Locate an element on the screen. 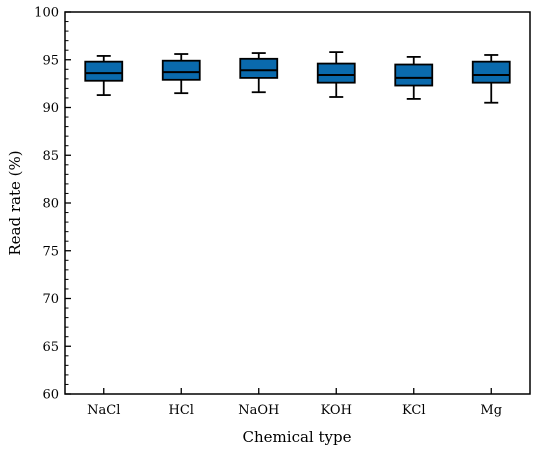 The image size is (550, 457). y-tick-label: 65 is located at coordinates (50, 347).